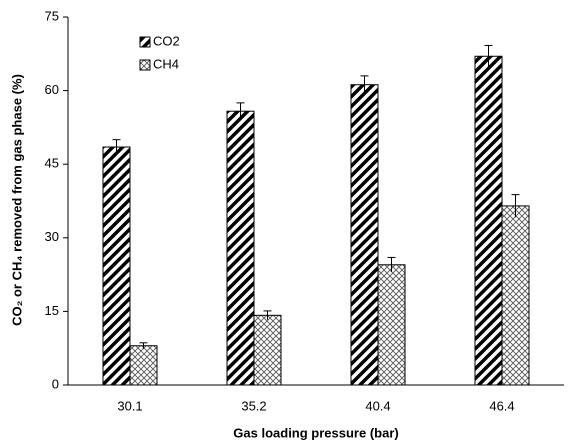 The image size is (569, 444). Describe the element at coordinates (315, 432) in the screenshot. I see `x-axis-title: Gas loading pressure (bar)` at that location.